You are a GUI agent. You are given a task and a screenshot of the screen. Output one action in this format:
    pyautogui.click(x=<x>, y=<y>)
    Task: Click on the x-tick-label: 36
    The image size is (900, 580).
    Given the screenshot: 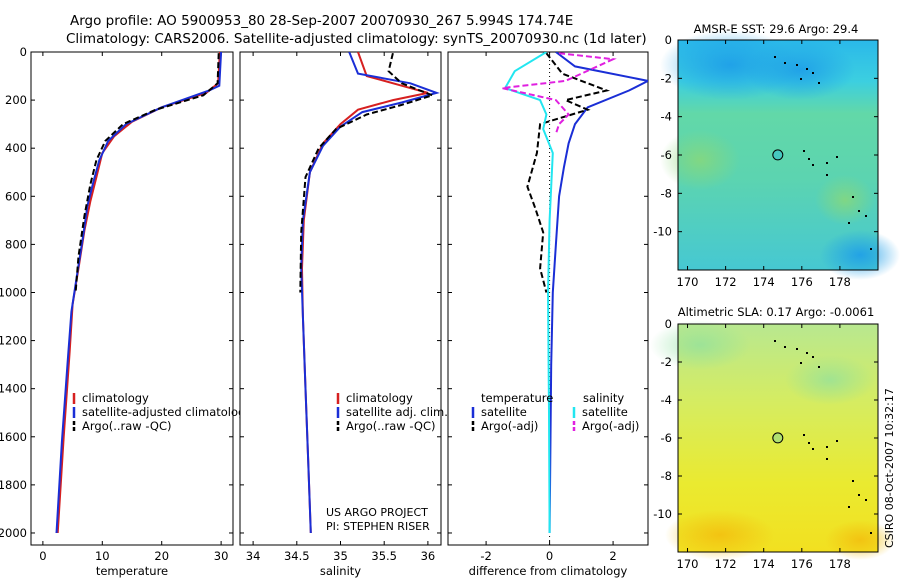 What is the action you would take?
    pyautogui.click(x=428, y=556)
    